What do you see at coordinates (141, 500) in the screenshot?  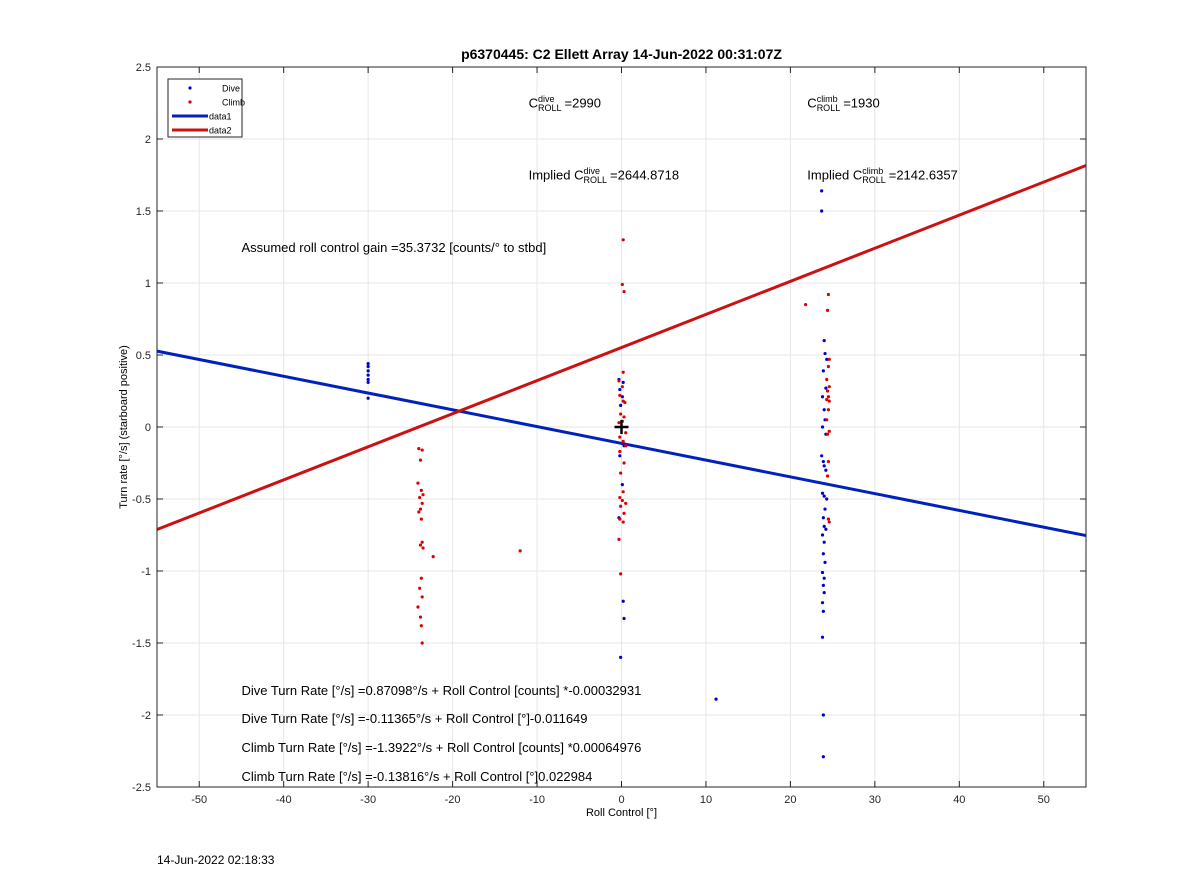 I see `y-tick-label: -0.5` at bounding box center [141, 500].